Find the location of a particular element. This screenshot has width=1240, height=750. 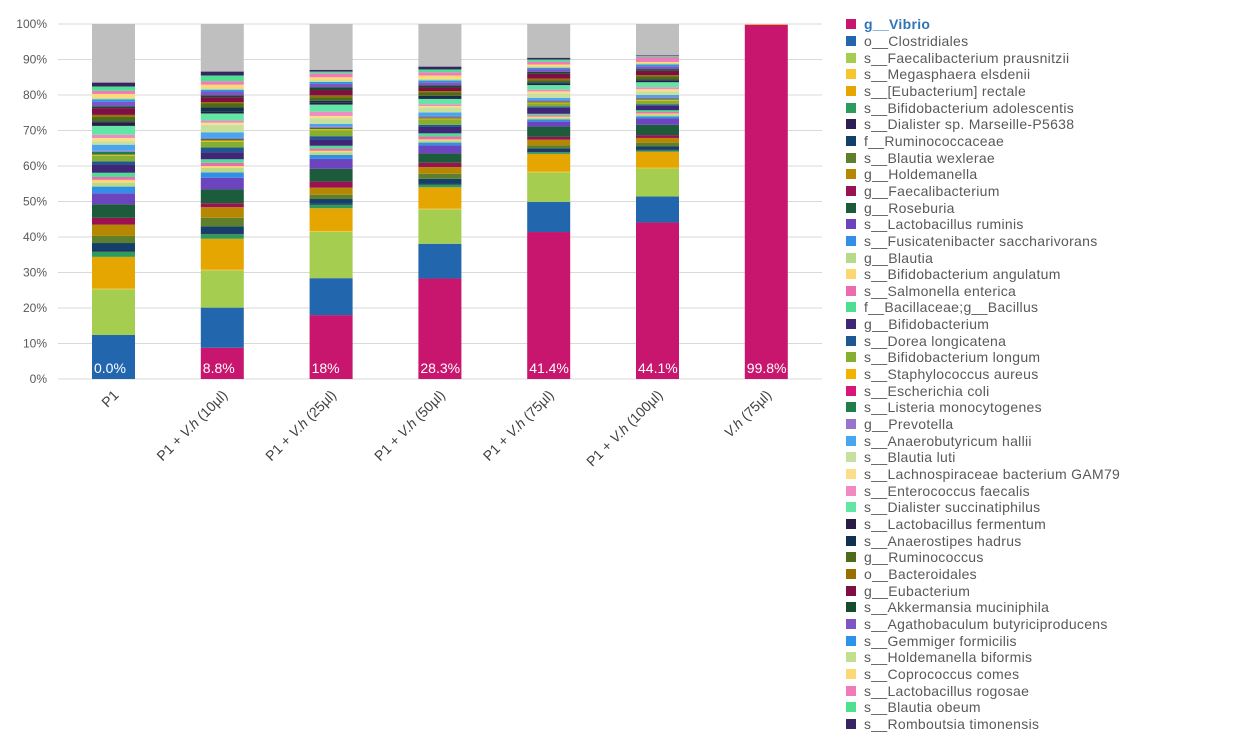

legend-item: s__Dialister succinatiphilus is located at coordinates (983, 507).